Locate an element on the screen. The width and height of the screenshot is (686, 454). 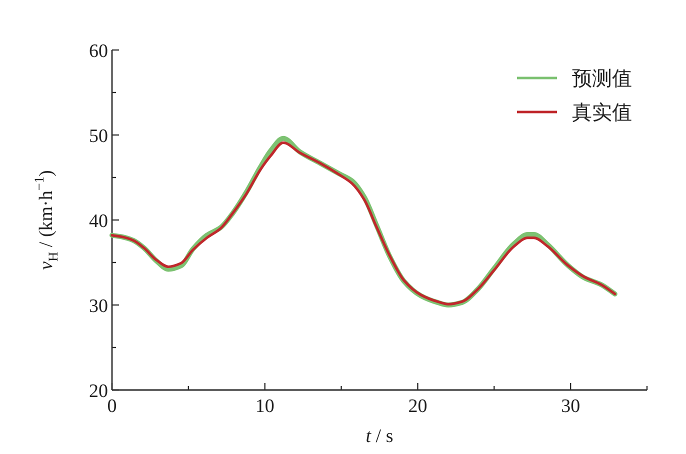
legend-label: 预测值 is located at coordinates (602, 79).